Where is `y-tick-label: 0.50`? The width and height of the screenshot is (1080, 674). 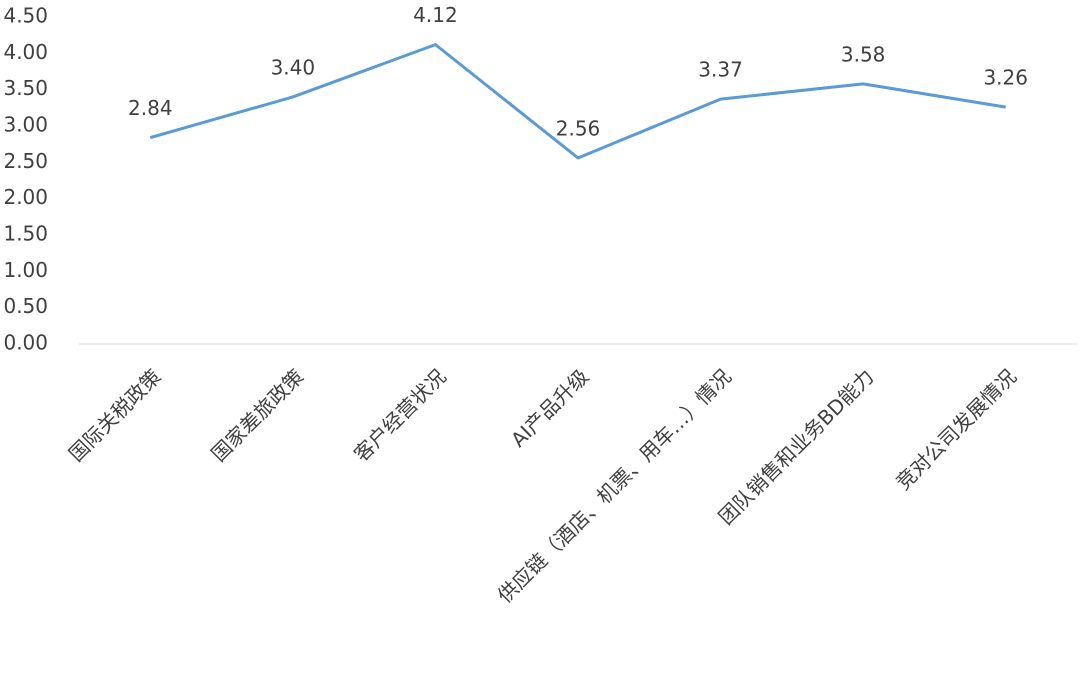
y-tick-label: 0.50 is located at coordinates (25, 306).